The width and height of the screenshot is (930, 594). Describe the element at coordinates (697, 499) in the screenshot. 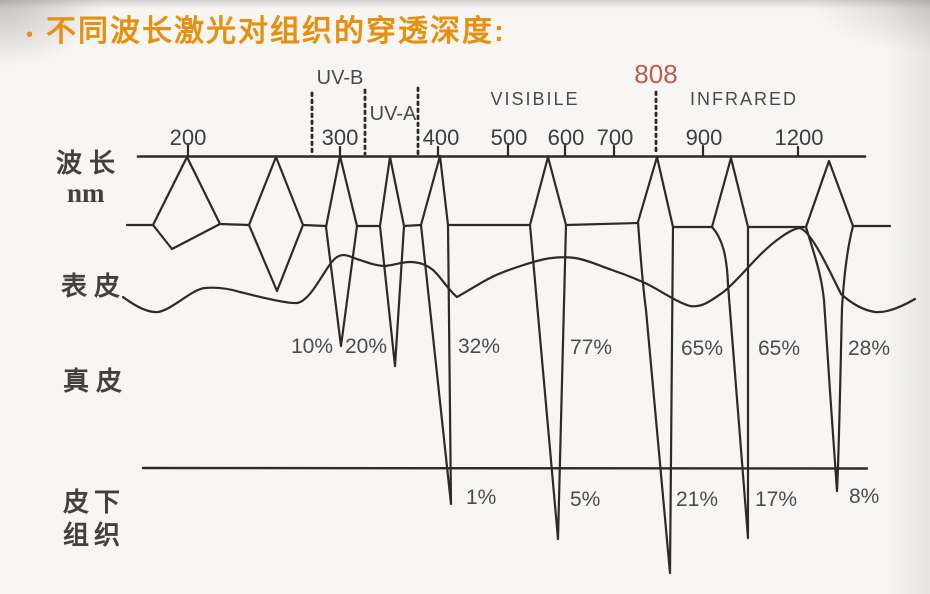

I see `subq-pct-808: 21%` at that location.